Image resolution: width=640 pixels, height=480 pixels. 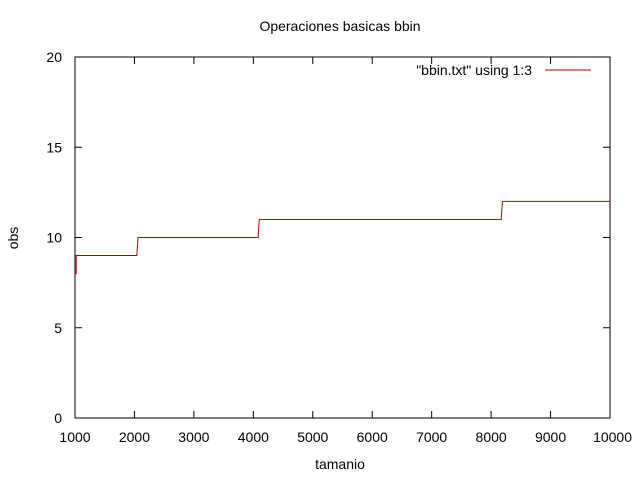 I want to click on chart-title: Operaciones basicas bbin, so click(x=339, y=26).